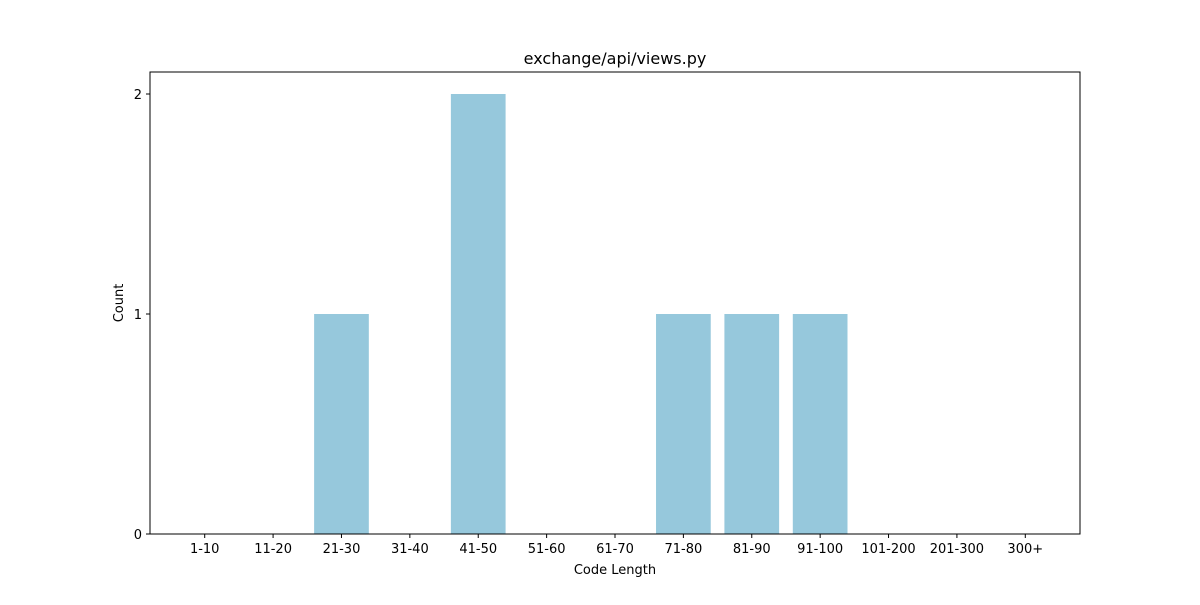  I want to click on y-axis-ticks: 0 1 2, so click(142, 315).